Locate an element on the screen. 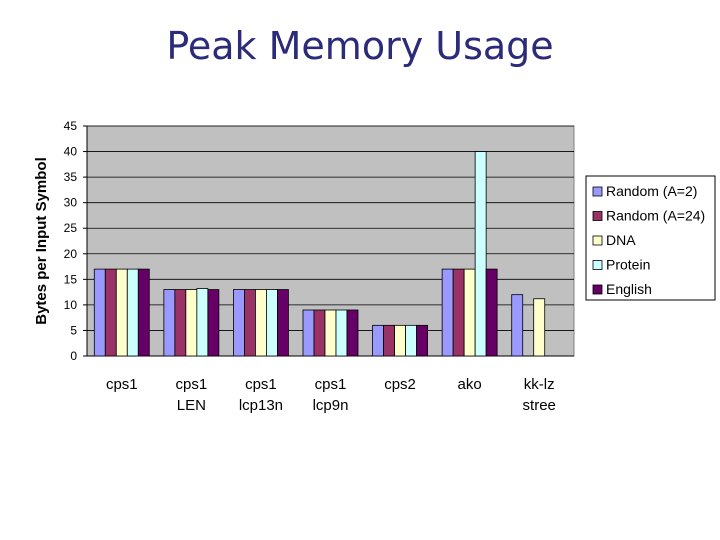  legend-box is located at coordinates (650, 238).